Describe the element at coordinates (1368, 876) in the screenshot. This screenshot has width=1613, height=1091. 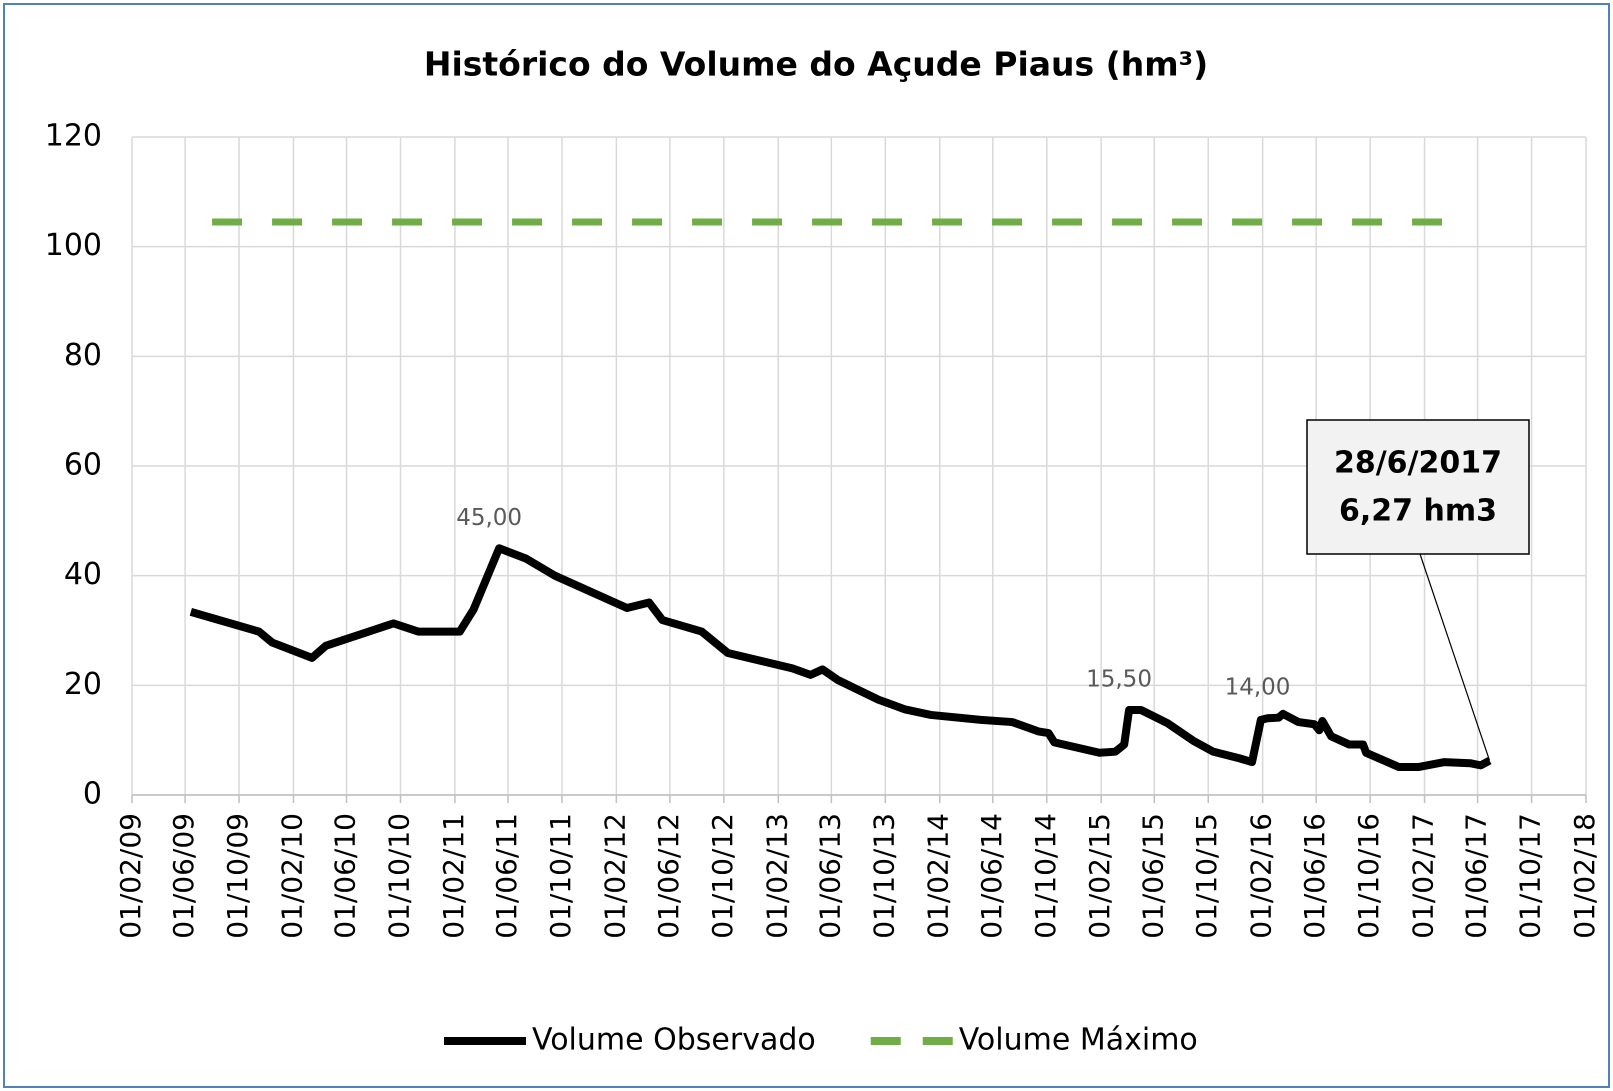
I see `x-tick-label: 01/10/16` at that location.